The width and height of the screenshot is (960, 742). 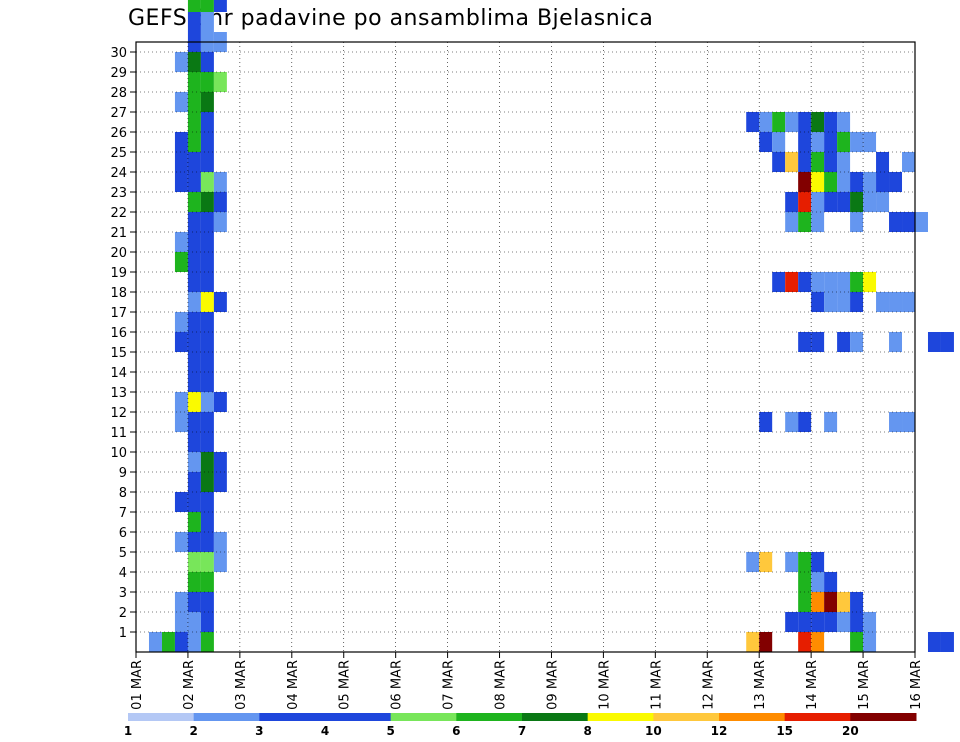 What do you see at coordinates (118, 133) in the screenshot?
I see `y-tick-label: 26` at bounding box center [118, 133].